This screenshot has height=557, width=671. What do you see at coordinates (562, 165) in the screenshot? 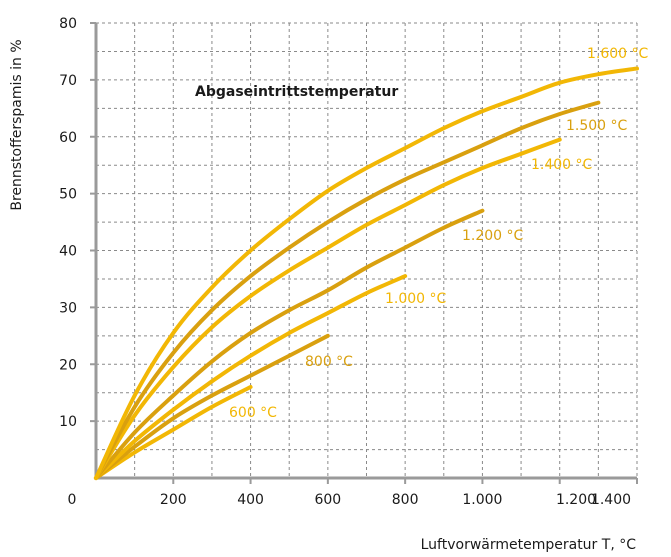
I see `series-label-1-400-c: 1.400 °C` at bounding box center [562, 165].